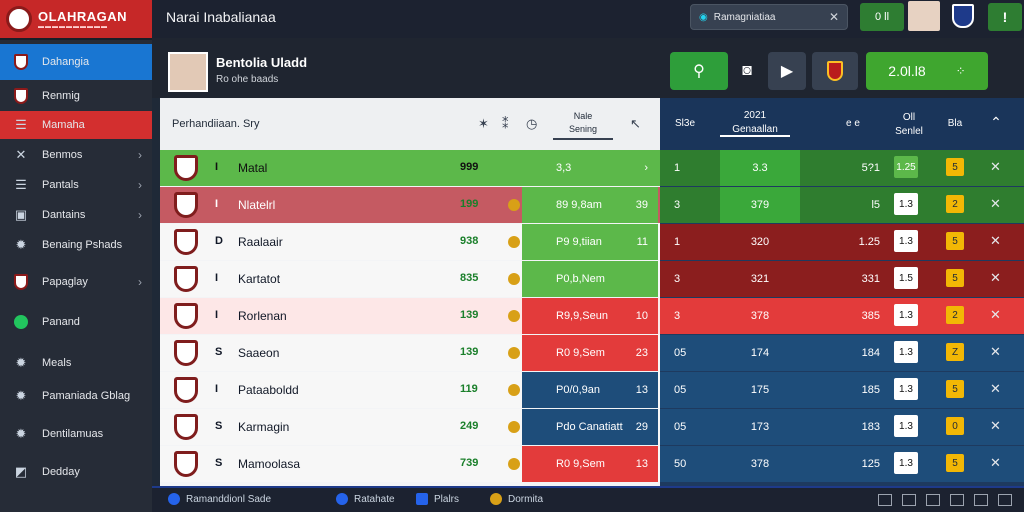 This screenshot has width=1024, height=512. What do you see at coordinates (842, 242) in the screenshot?
I see `table-row: 1 320 1.25 1.3 5 ✕` at bounding box center [842, 242].